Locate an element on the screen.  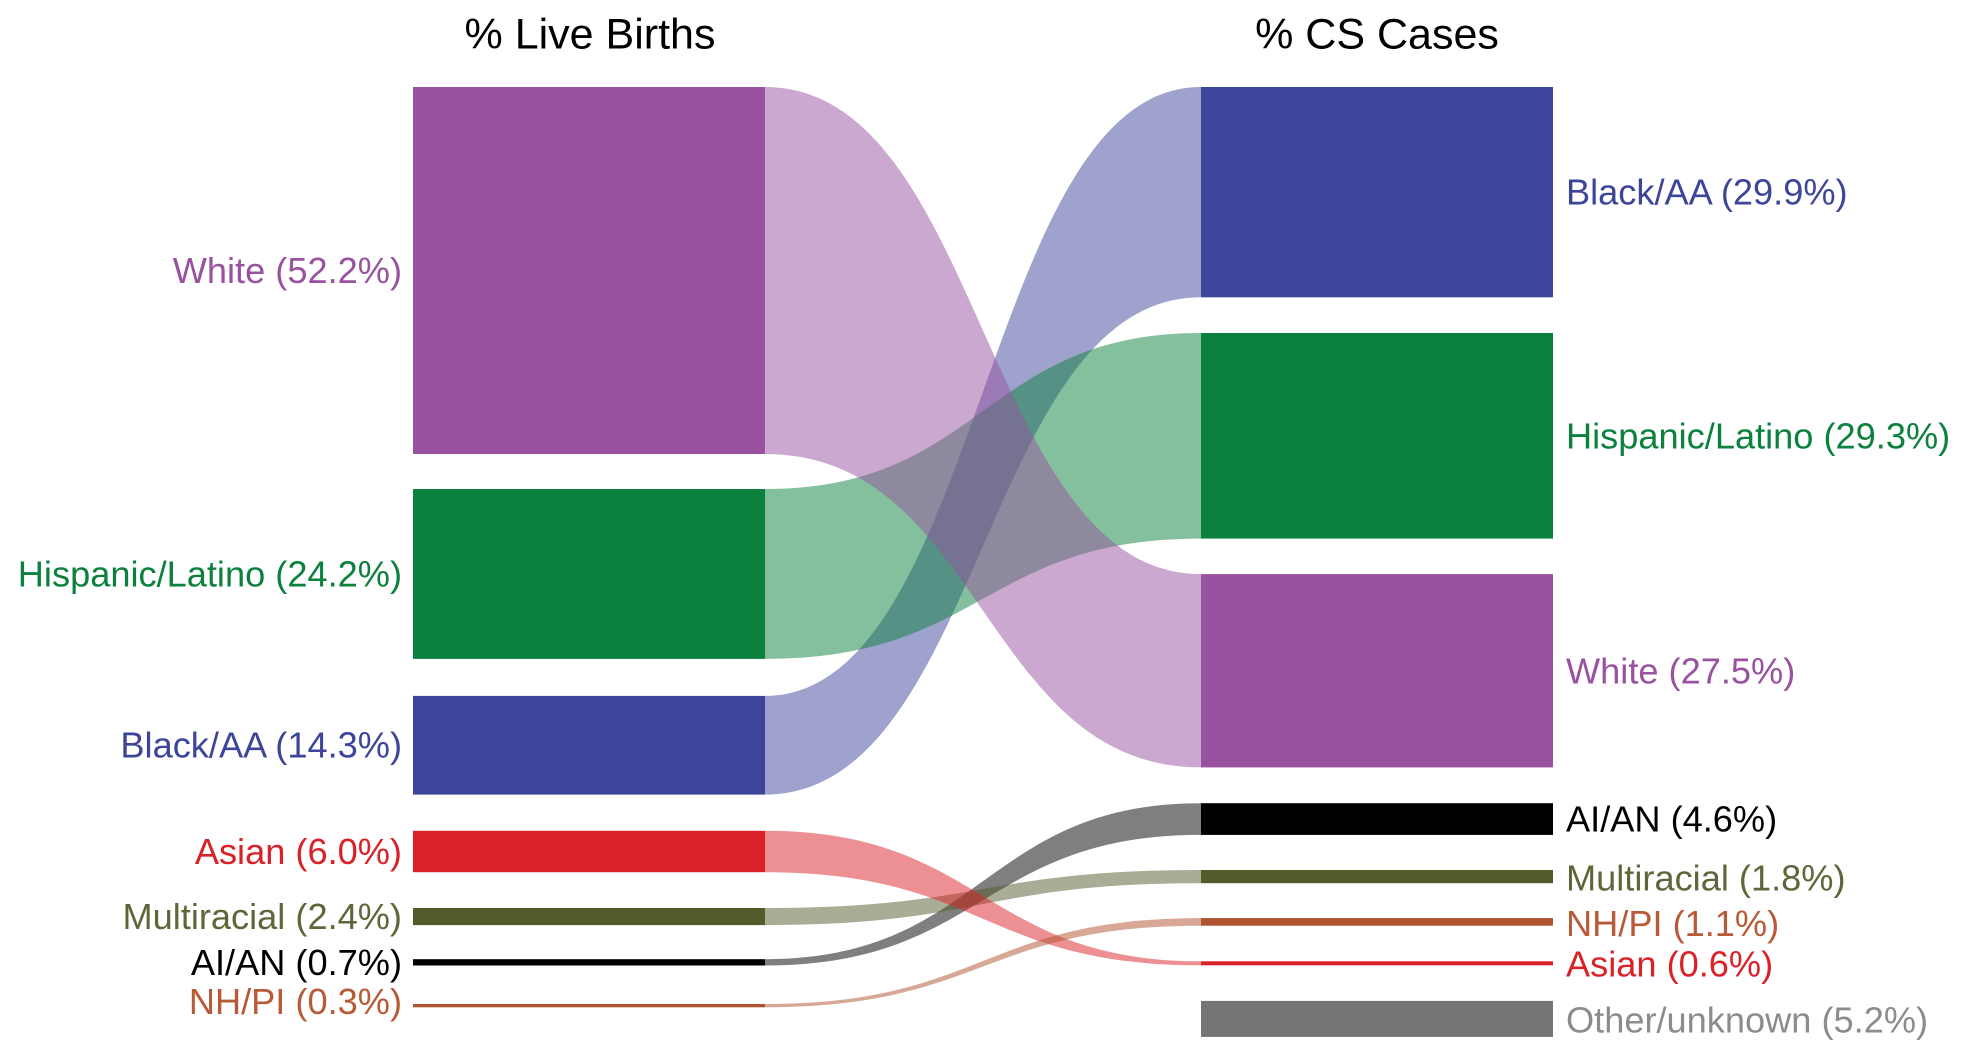
svg-text: Black/AA (29.9%) is located at coordinates (1707, 192).